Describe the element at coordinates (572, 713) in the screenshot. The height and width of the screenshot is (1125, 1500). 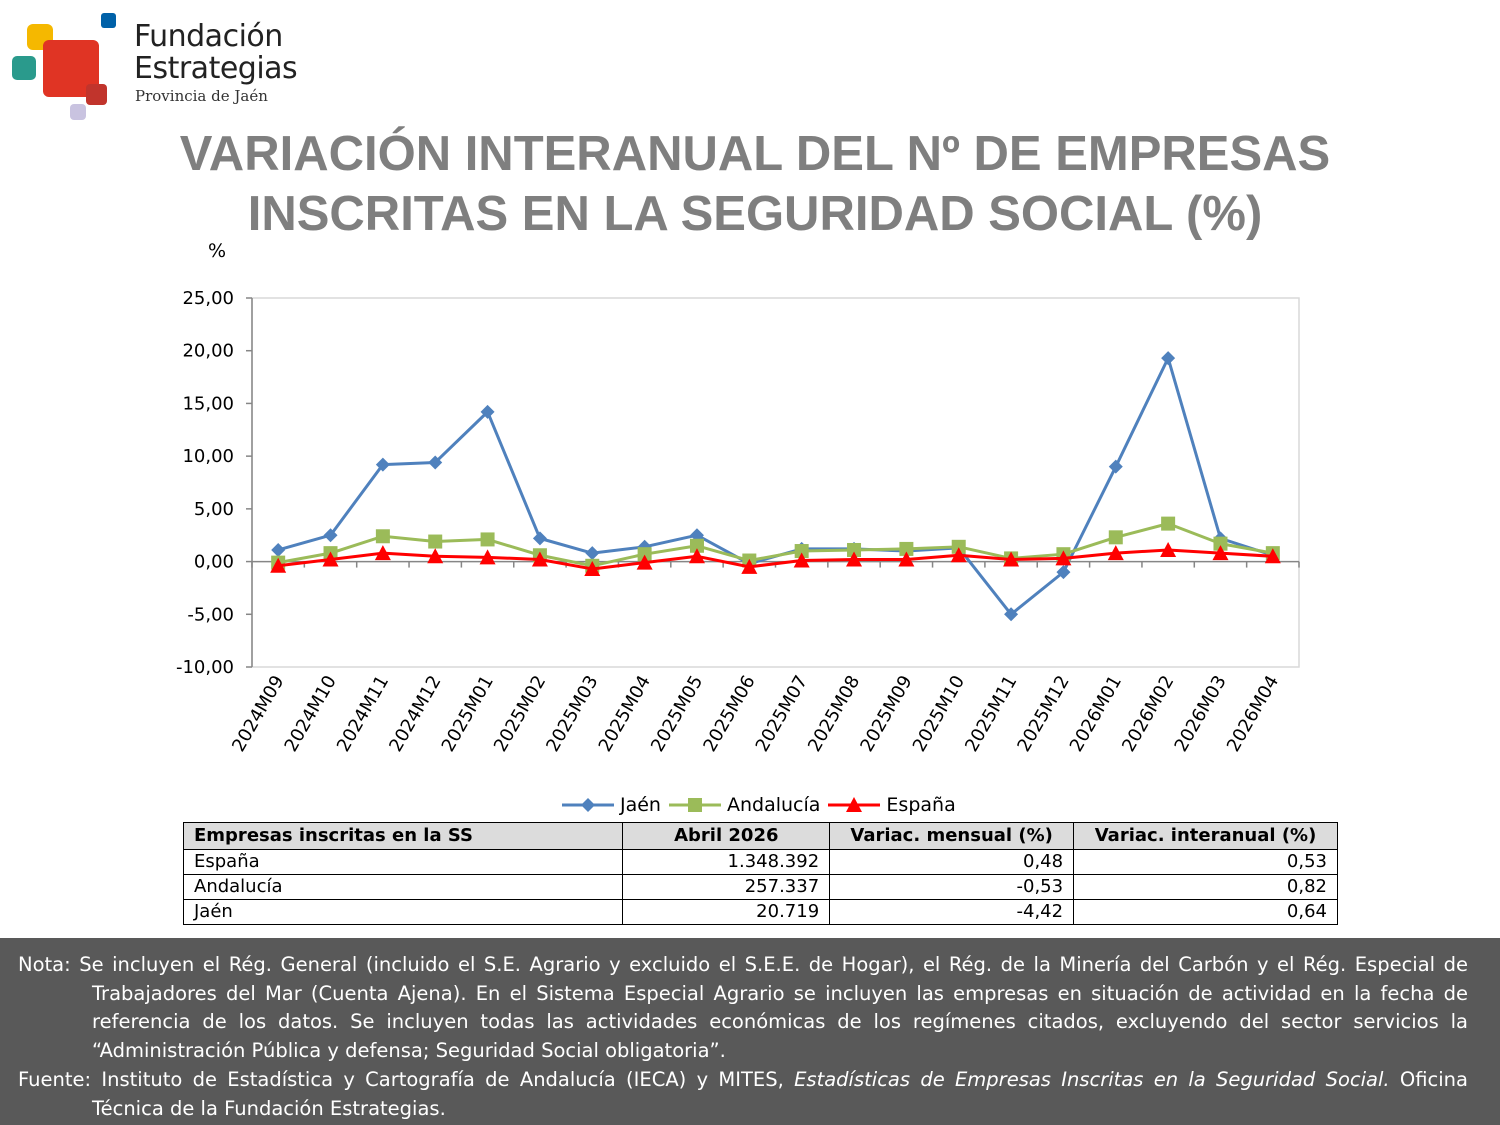
I see `x-tick-label: 2025M03` at that location.